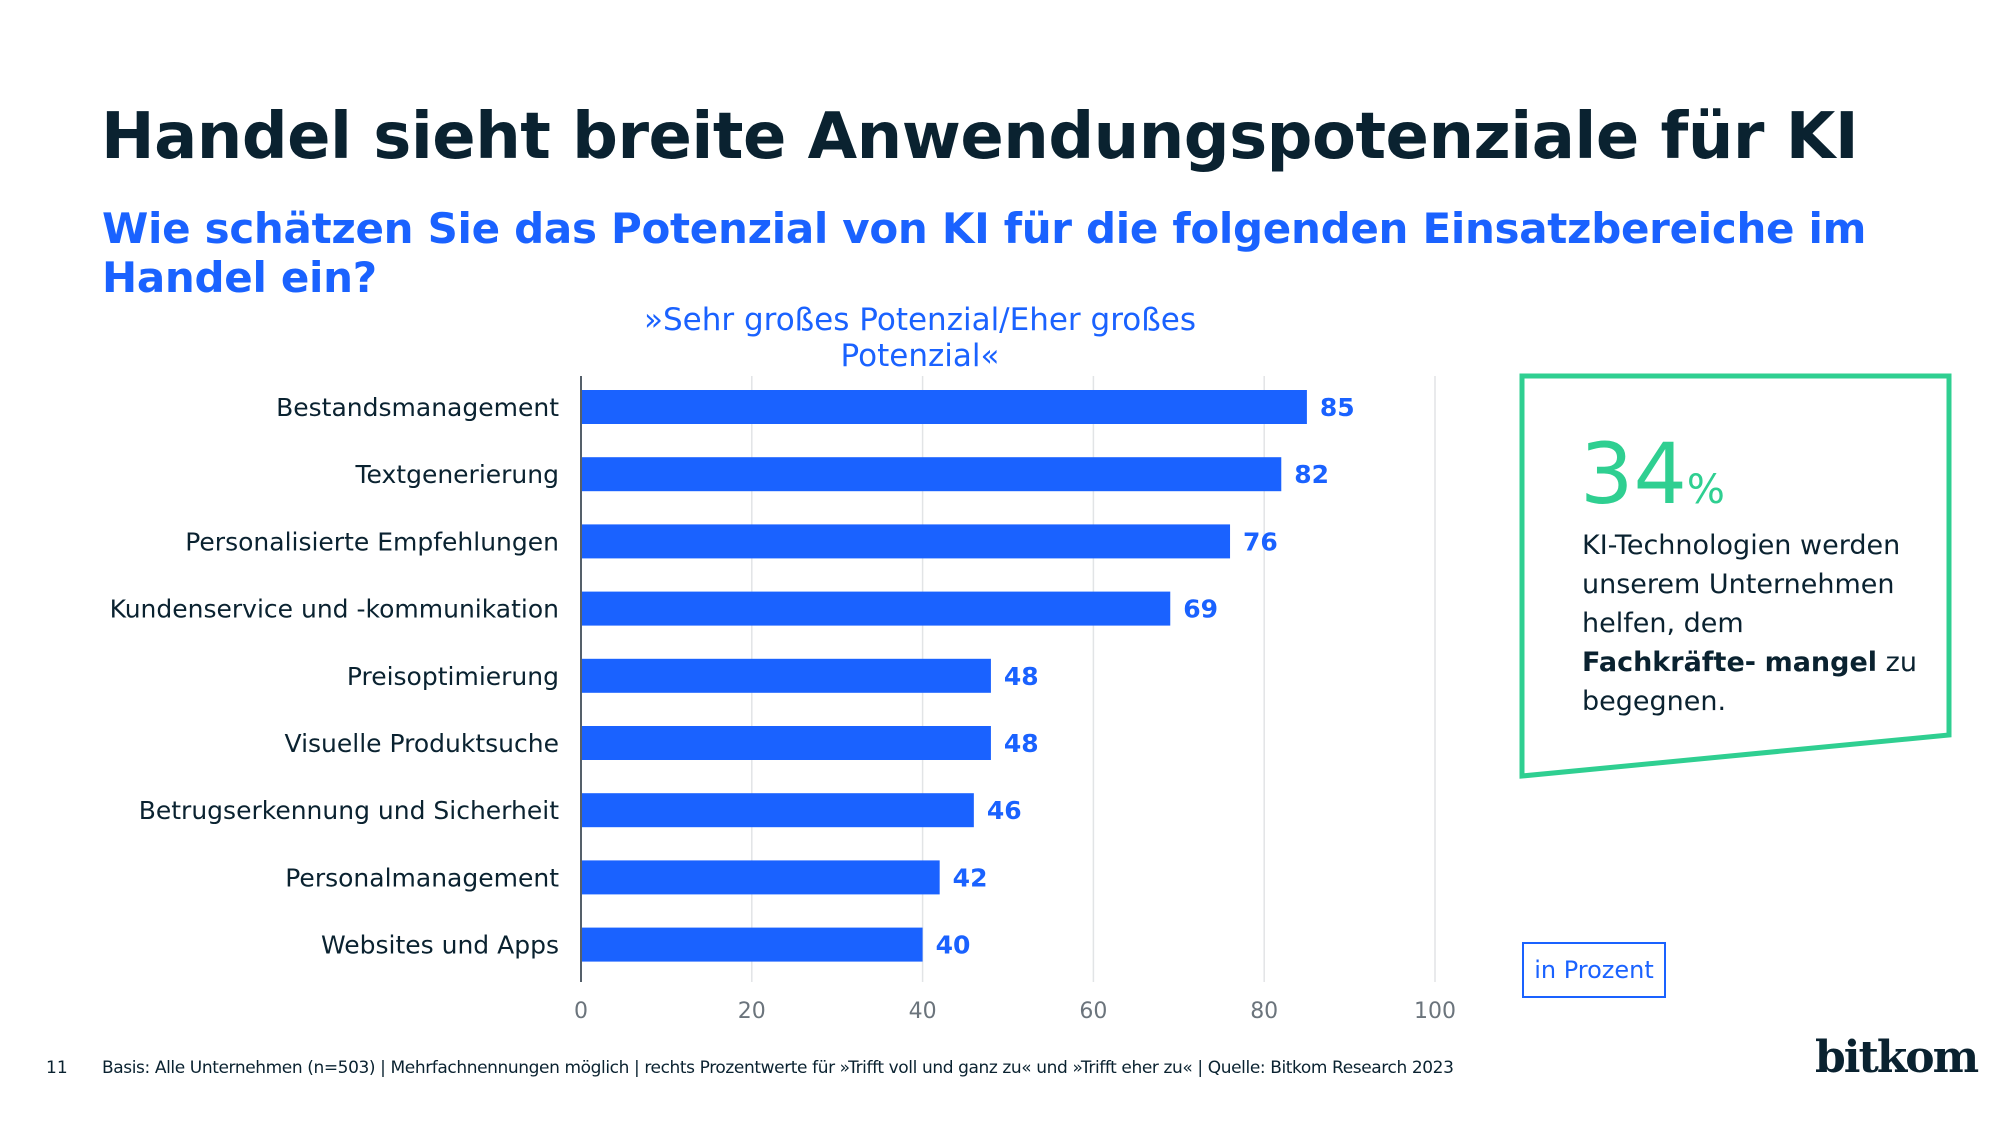 The image size is (2000, 1125). What do you see at coordinates (1093, 1011) in the screenshot?
I see `x-tick-label: 60` at bounding box center [1093, 1011].